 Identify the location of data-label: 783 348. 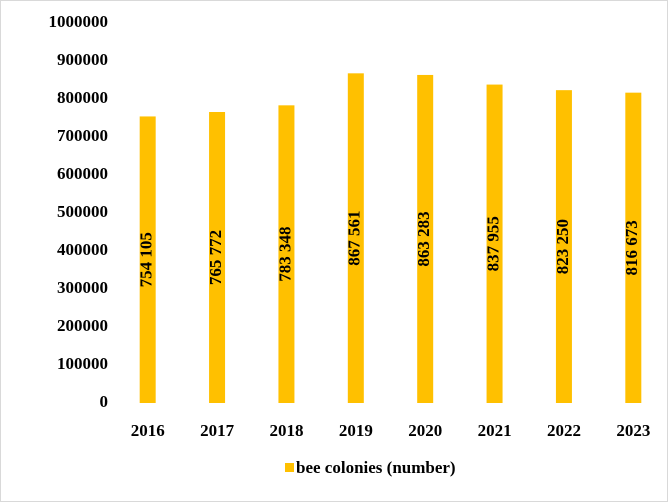
(284, 254).